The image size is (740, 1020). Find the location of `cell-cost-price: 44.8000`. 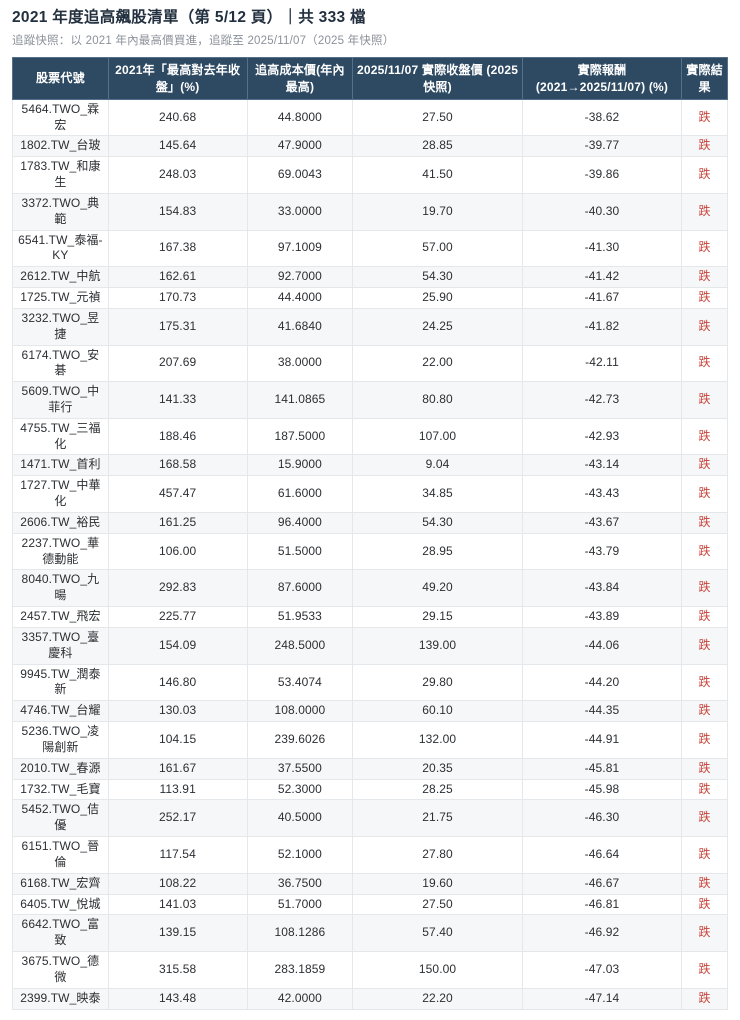

cell-cost-price: 44.8000 is located at coordinates (300, 117).